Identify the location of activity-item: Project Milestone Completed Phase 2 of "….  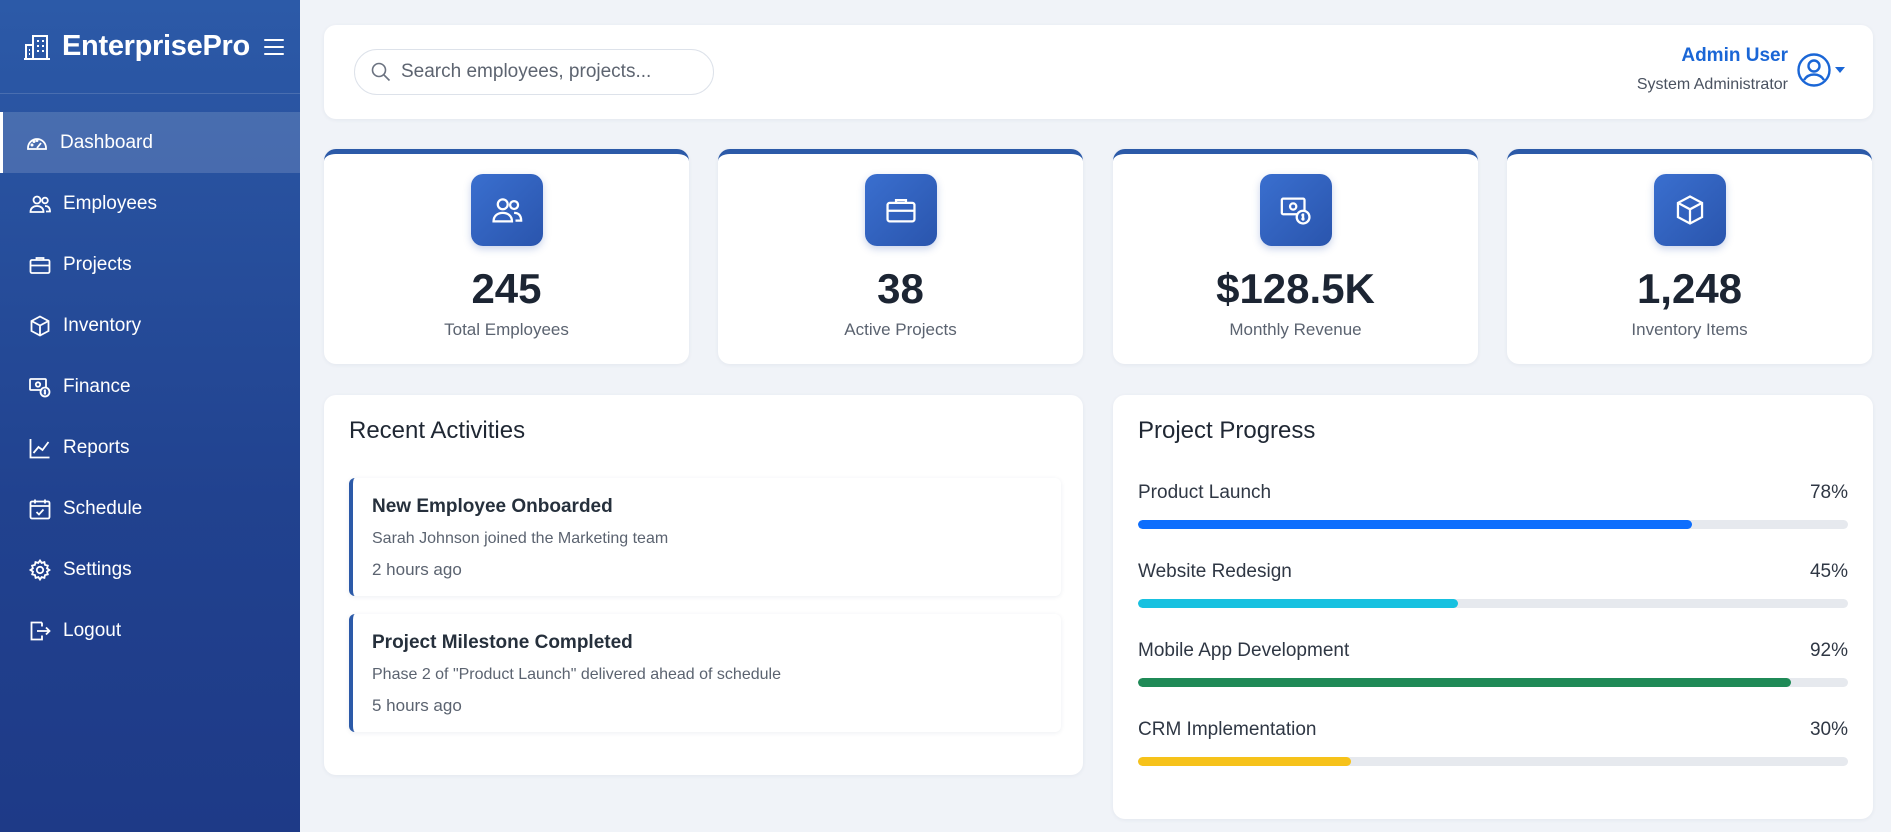
(705, 673).